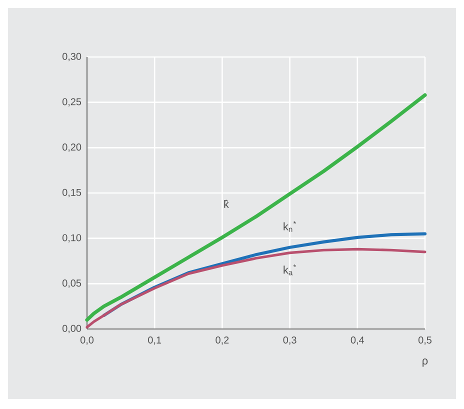  What do you see at coordinates (425, 340) in the screenshot?
I see `x-tick-label: 0,5` at bounding box center [425, 340].